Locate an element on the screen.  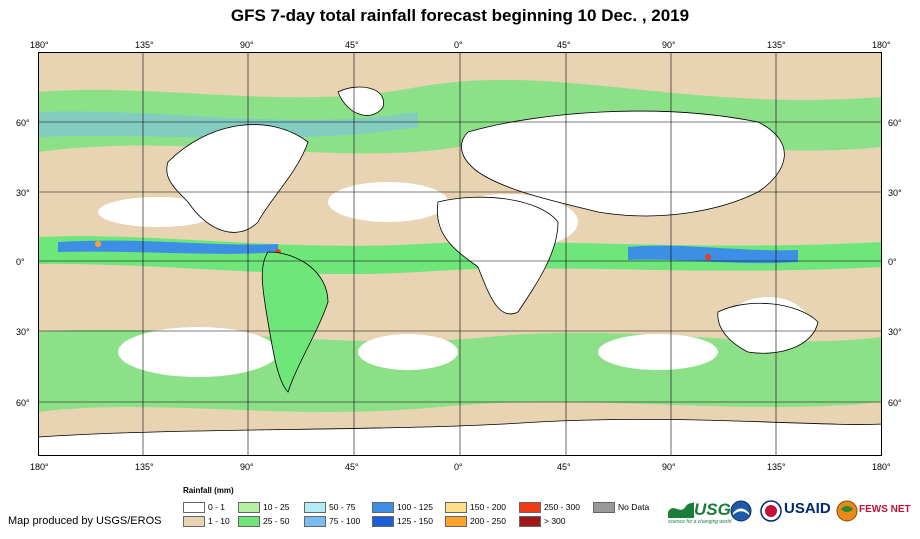
legend-label: 250 - 300 is located at coordinates (562, 507).